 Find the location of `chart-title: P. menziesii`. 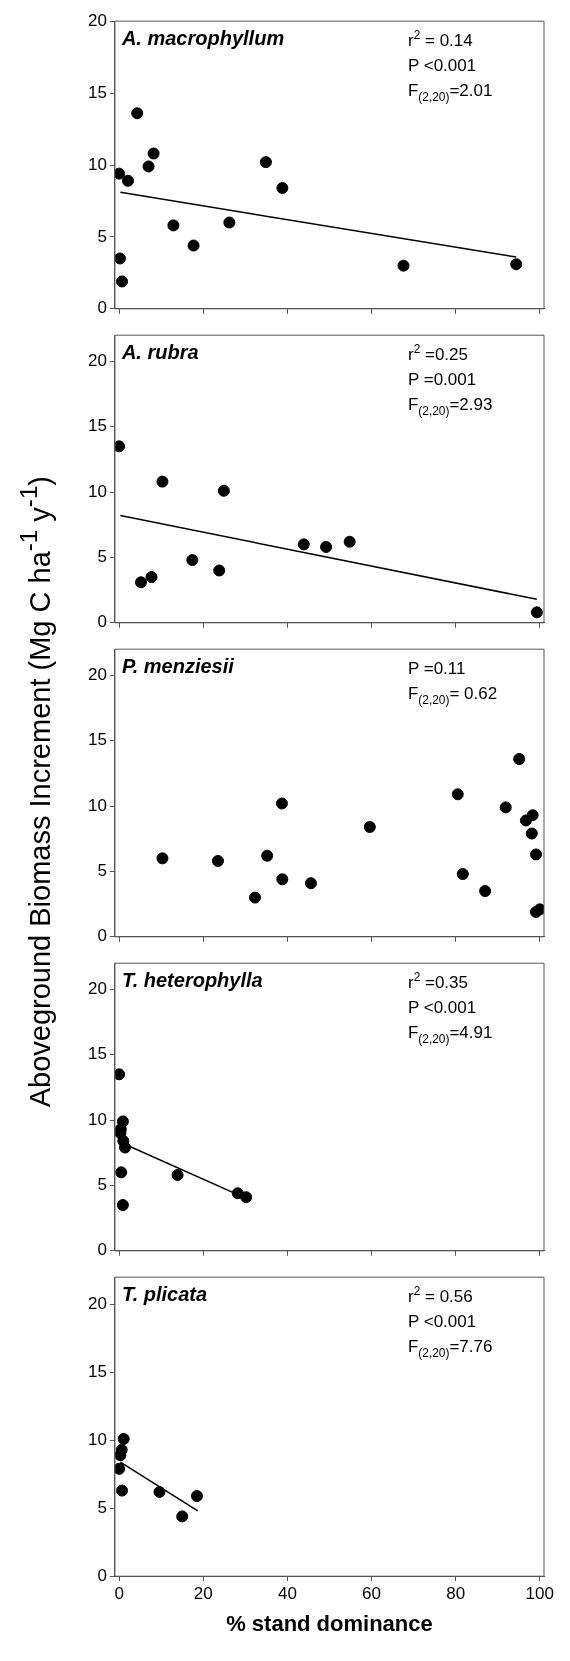

chart-title: P. menziesii is located at coordinates (178, 666).